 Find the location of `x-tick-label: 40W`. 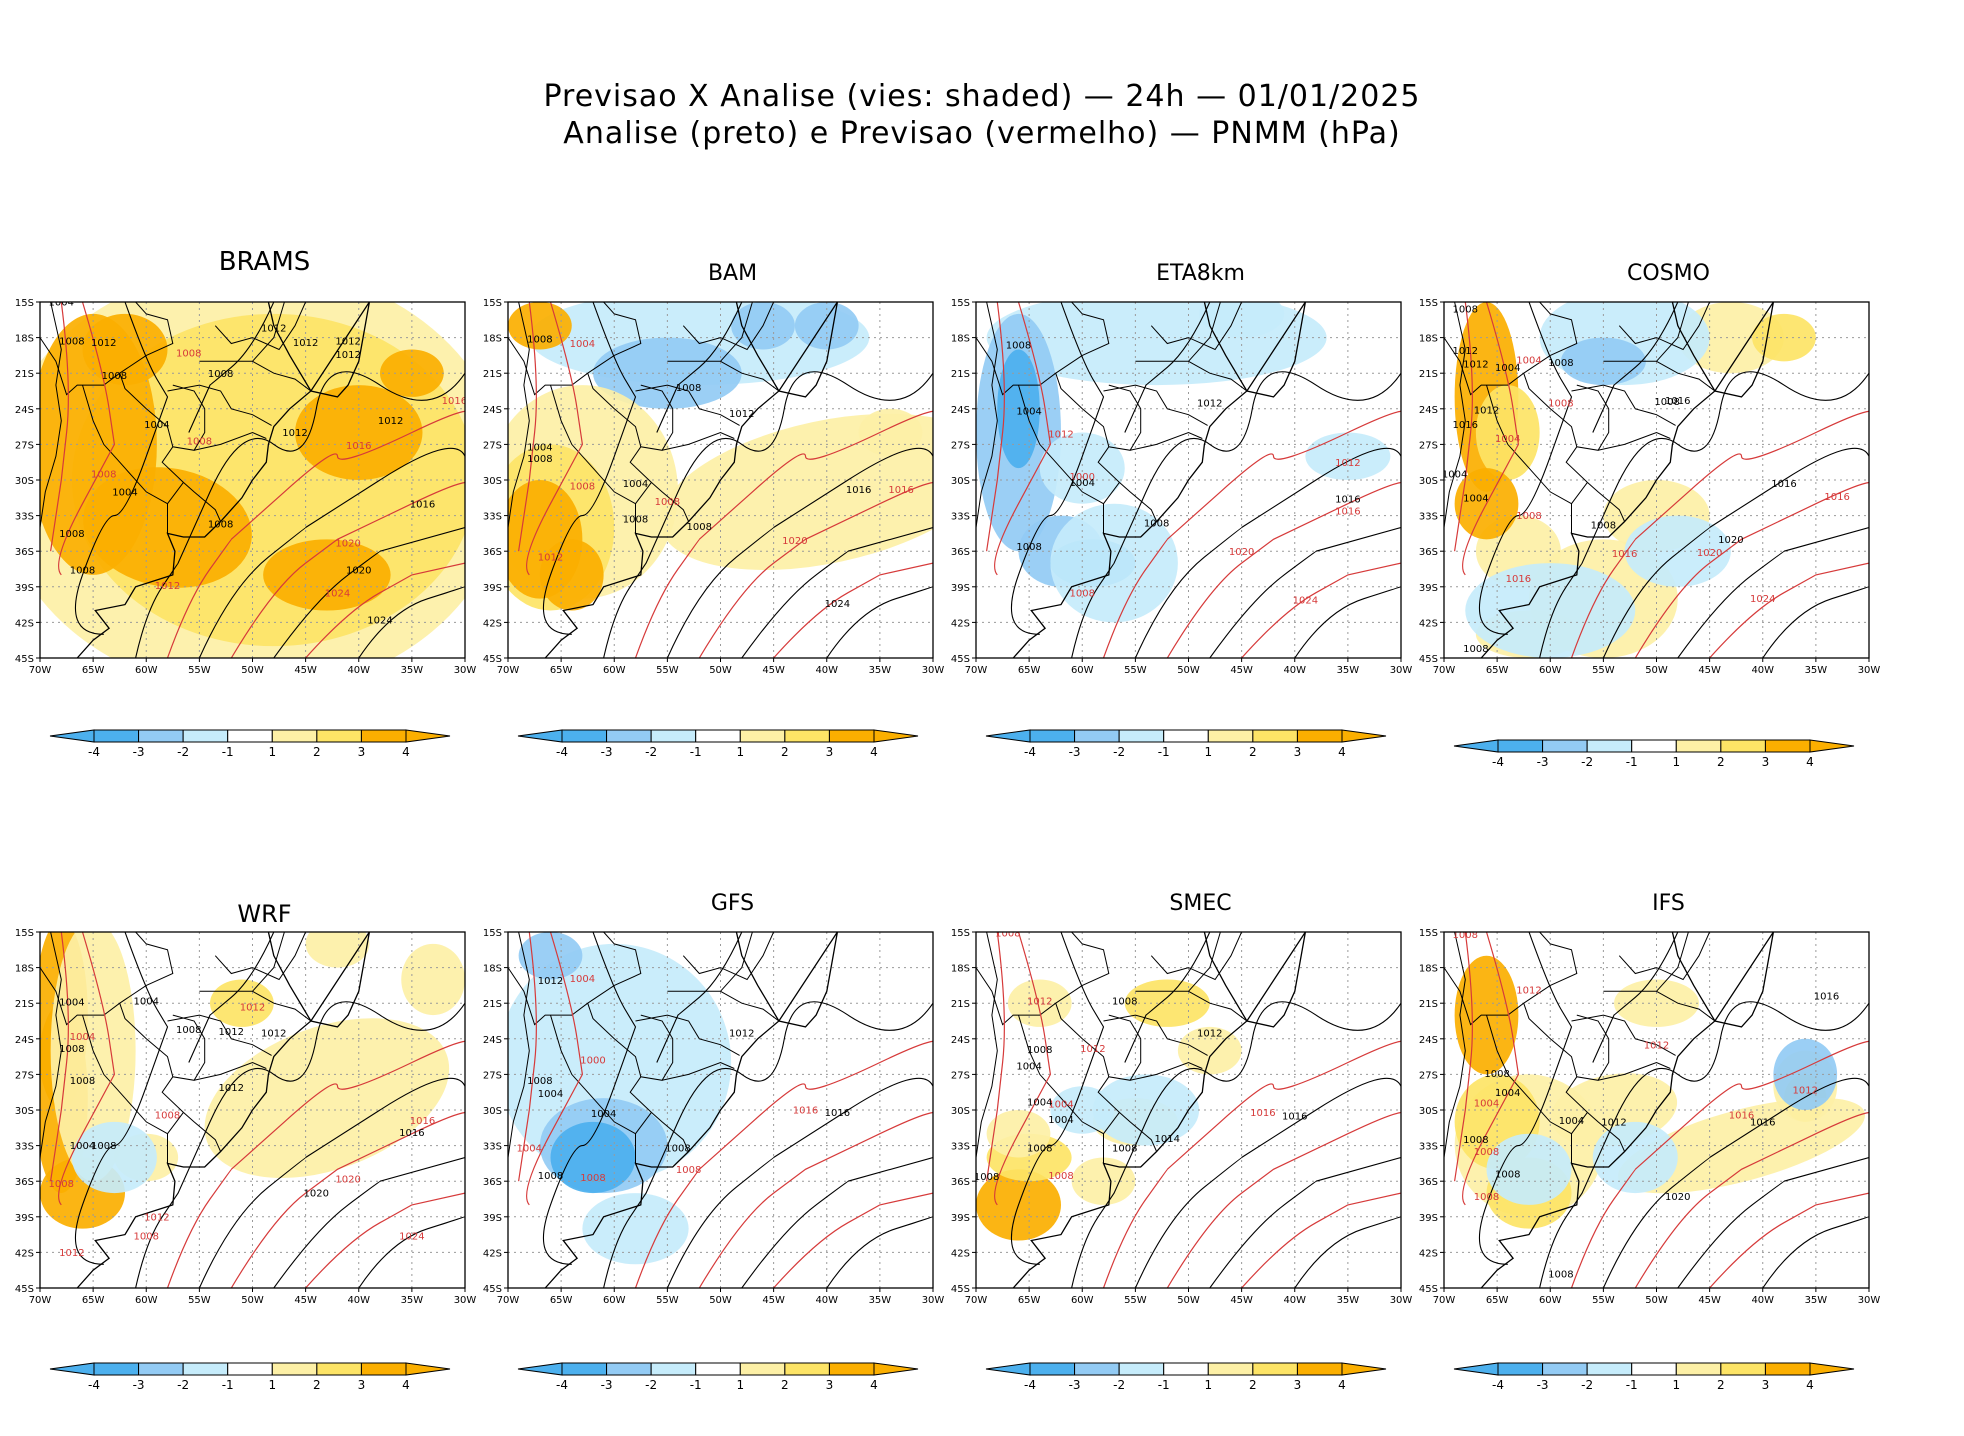

x-tick-label: 40W is located at coordinates (1762, 1300).